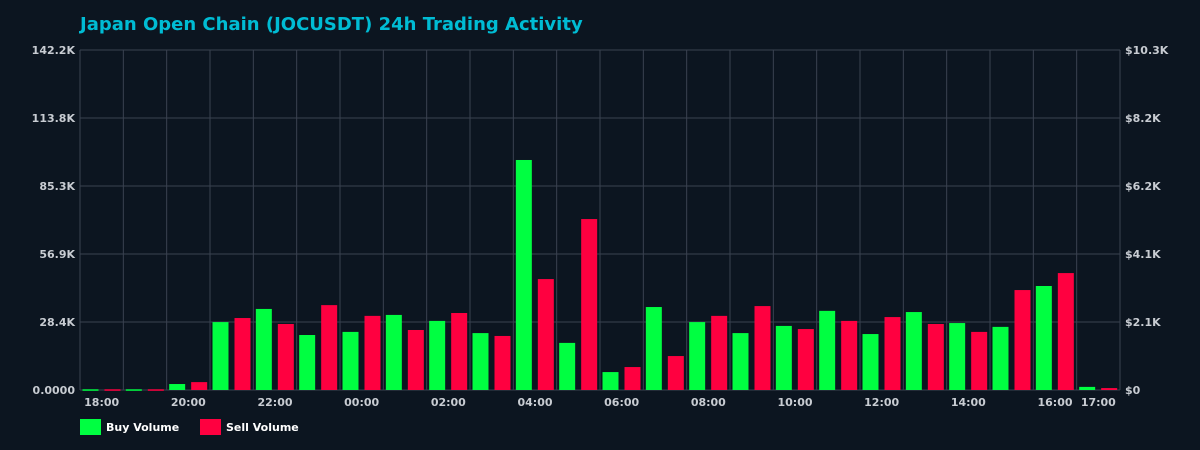  I want to click on legend-buy: Buy Volume, so click(129, 427).